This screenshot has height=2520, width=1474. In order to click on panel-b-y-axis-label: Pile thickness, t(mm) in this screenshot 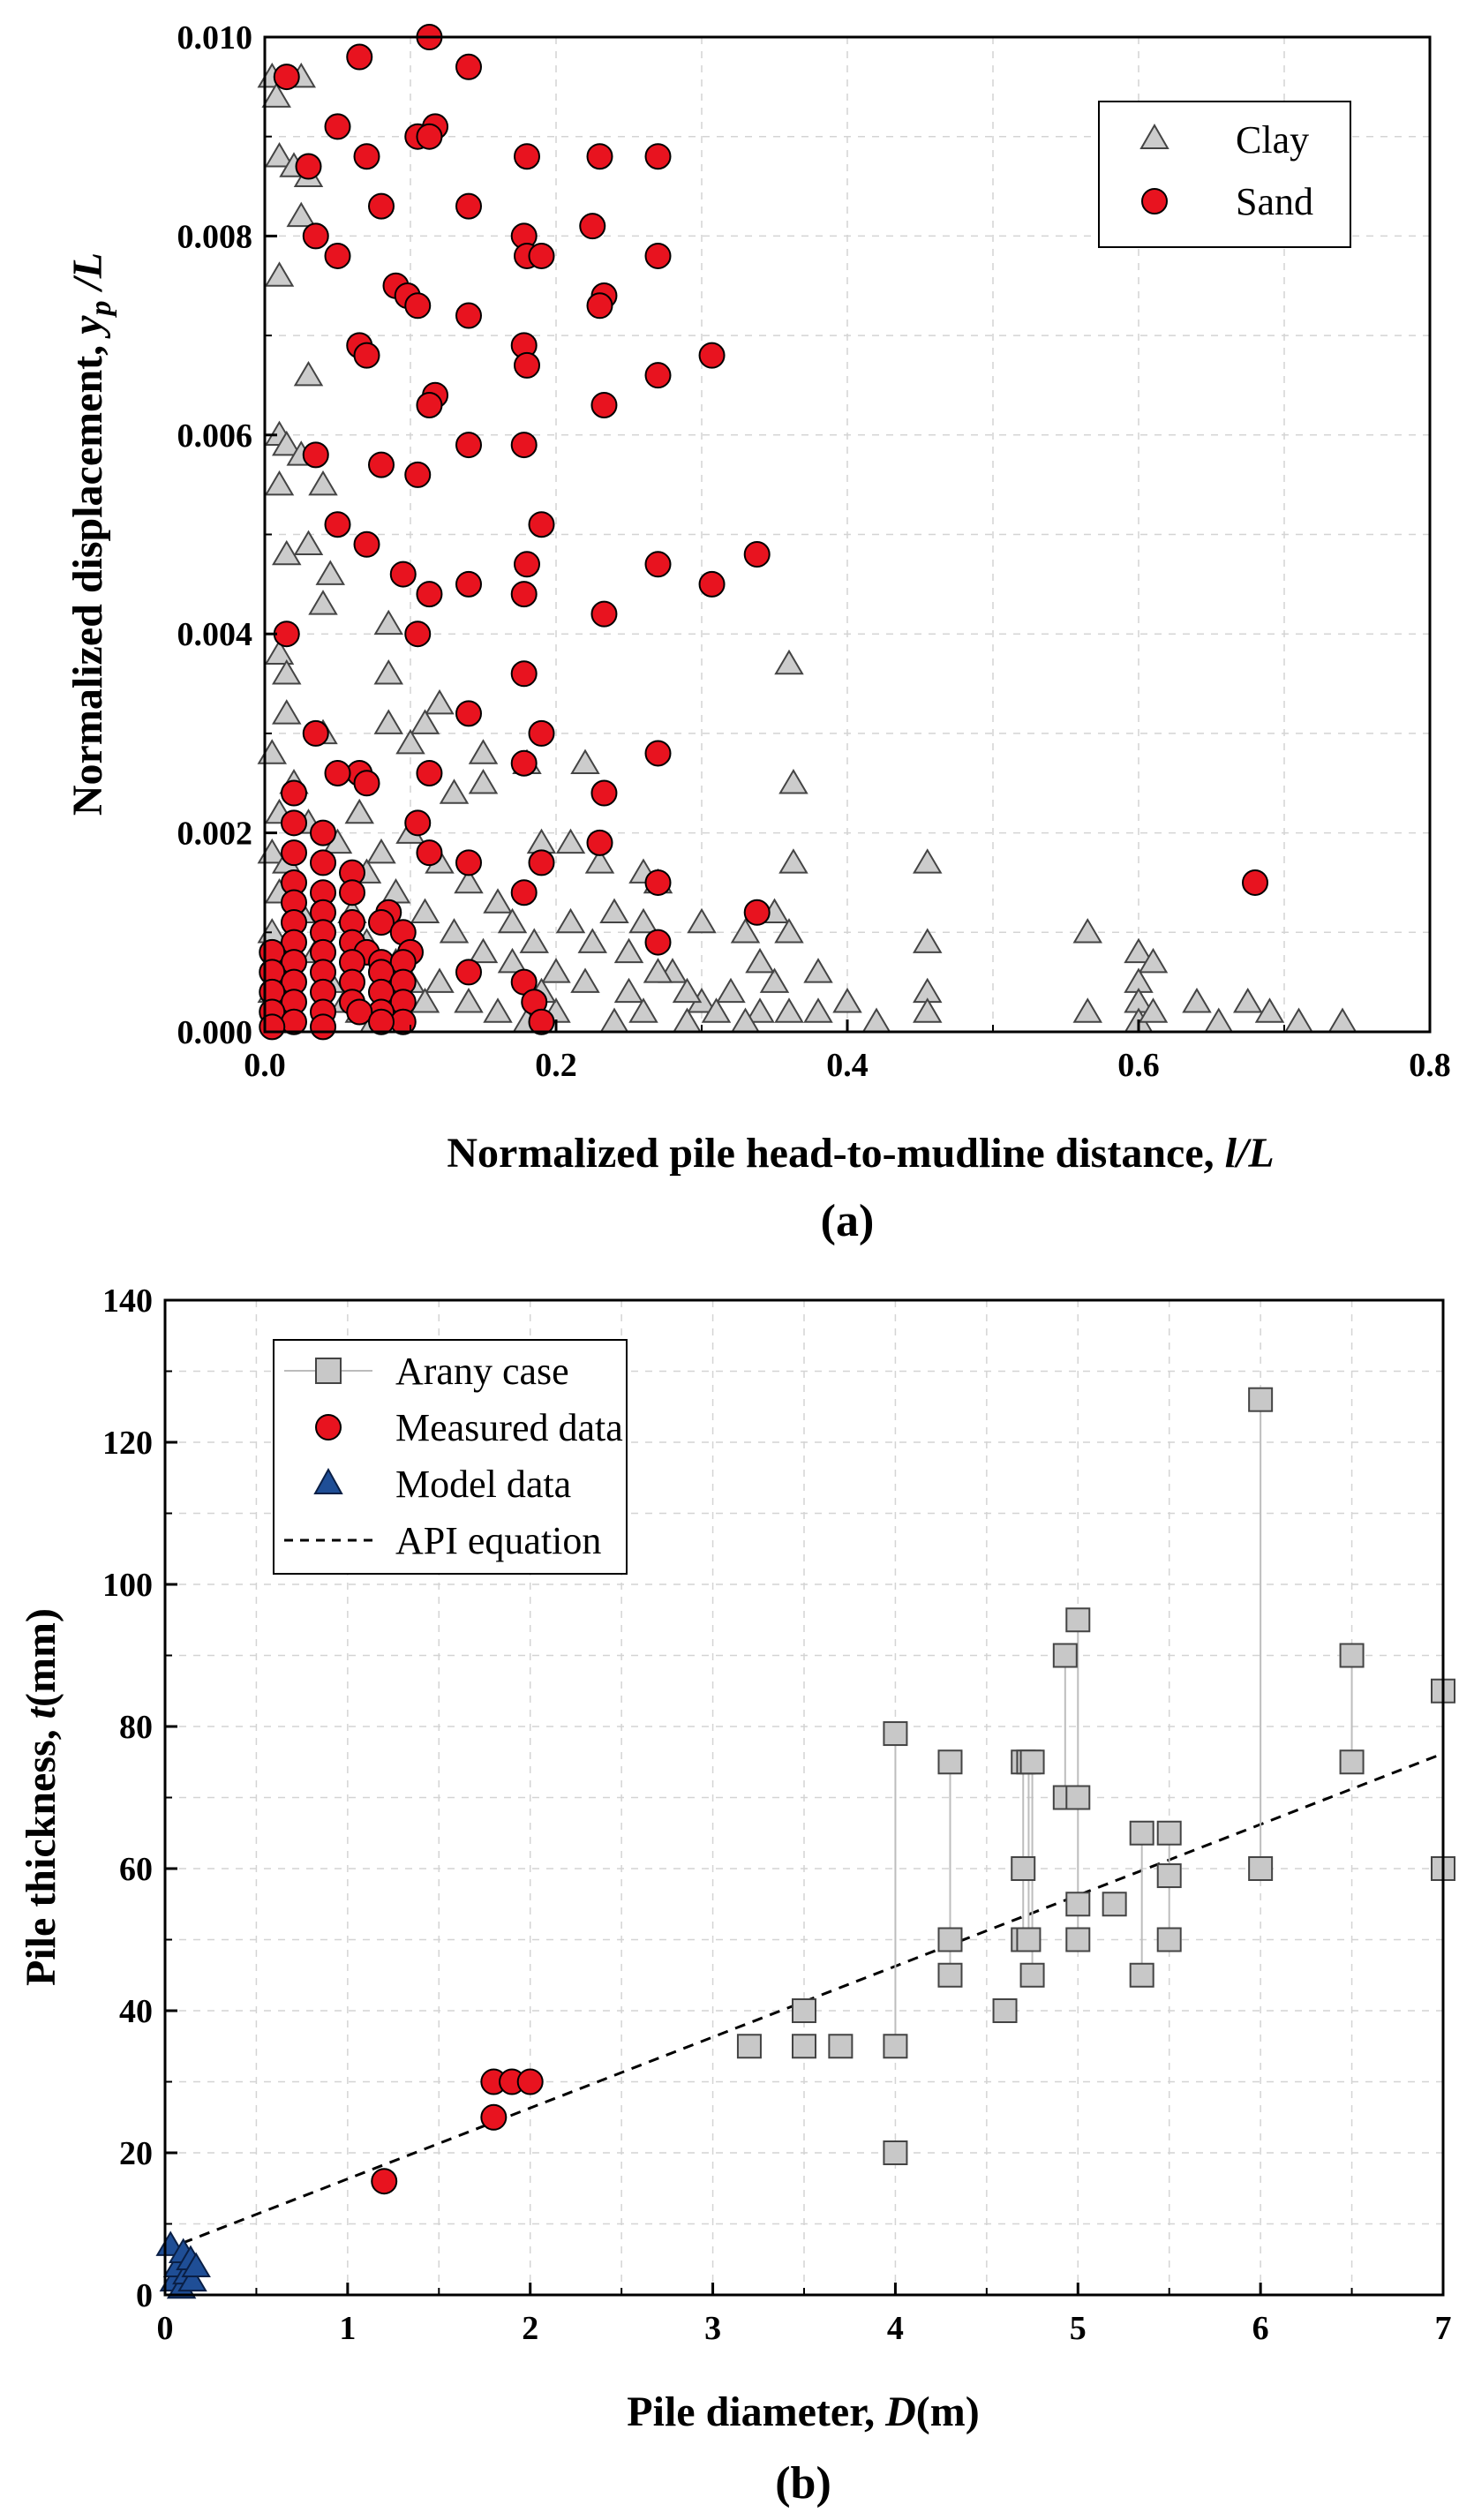, I will do `click(41, 1797)`.